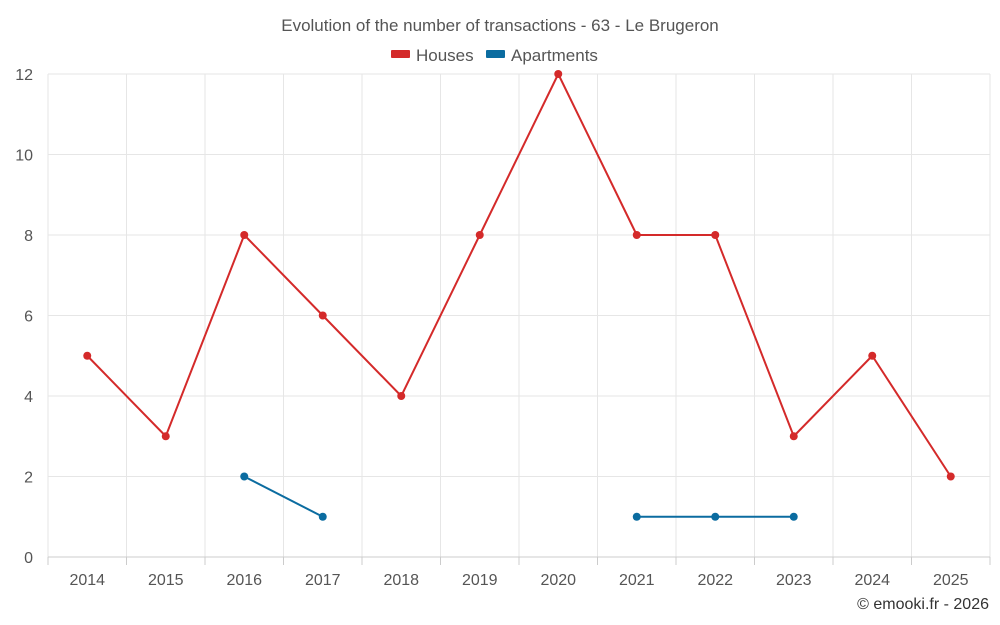 The width and height of the screenshot is (1000, 625). What do you see at coordinates (715, 580) in the screenshot?
I see `x-tick-label: 2022` at bounding box center [715, 580].